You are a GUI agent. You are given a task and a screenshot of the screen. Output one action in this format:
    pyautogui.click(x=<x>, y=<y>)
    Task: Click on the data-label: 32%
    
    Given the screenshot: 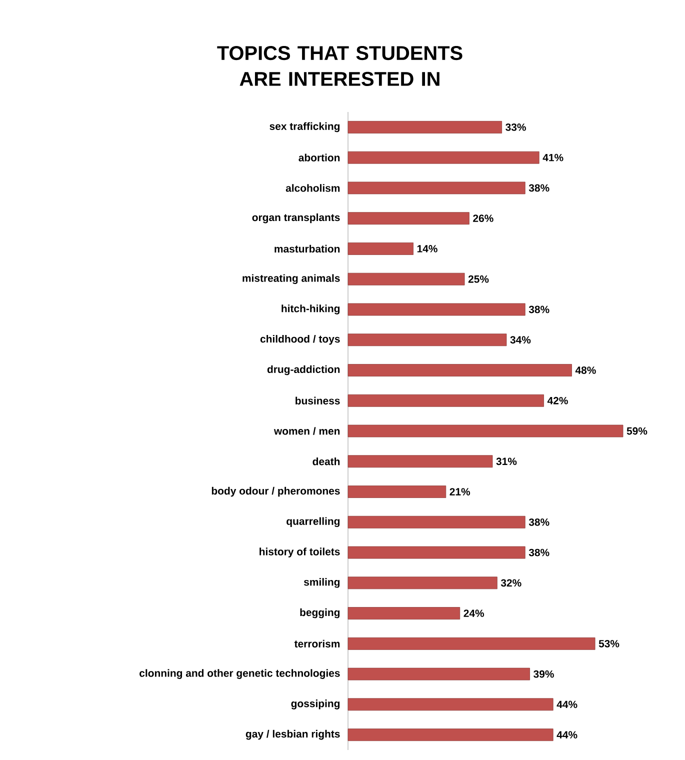 What is the action you would take?
    pyautogui.click(x=511, y=583)
    